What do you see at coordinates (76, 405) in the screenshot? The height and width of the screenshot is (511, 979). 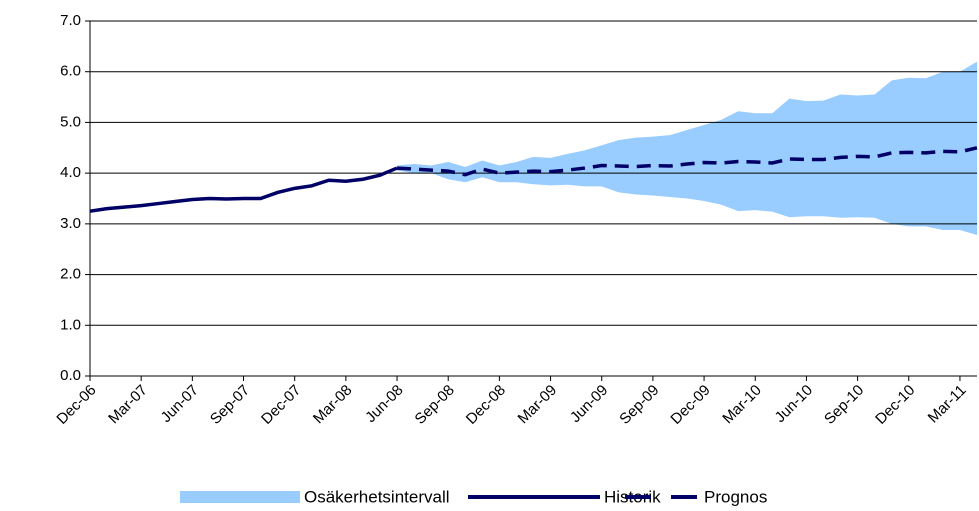 I see `x-tick-label: Dec-06` at bounding box center [76, 405].